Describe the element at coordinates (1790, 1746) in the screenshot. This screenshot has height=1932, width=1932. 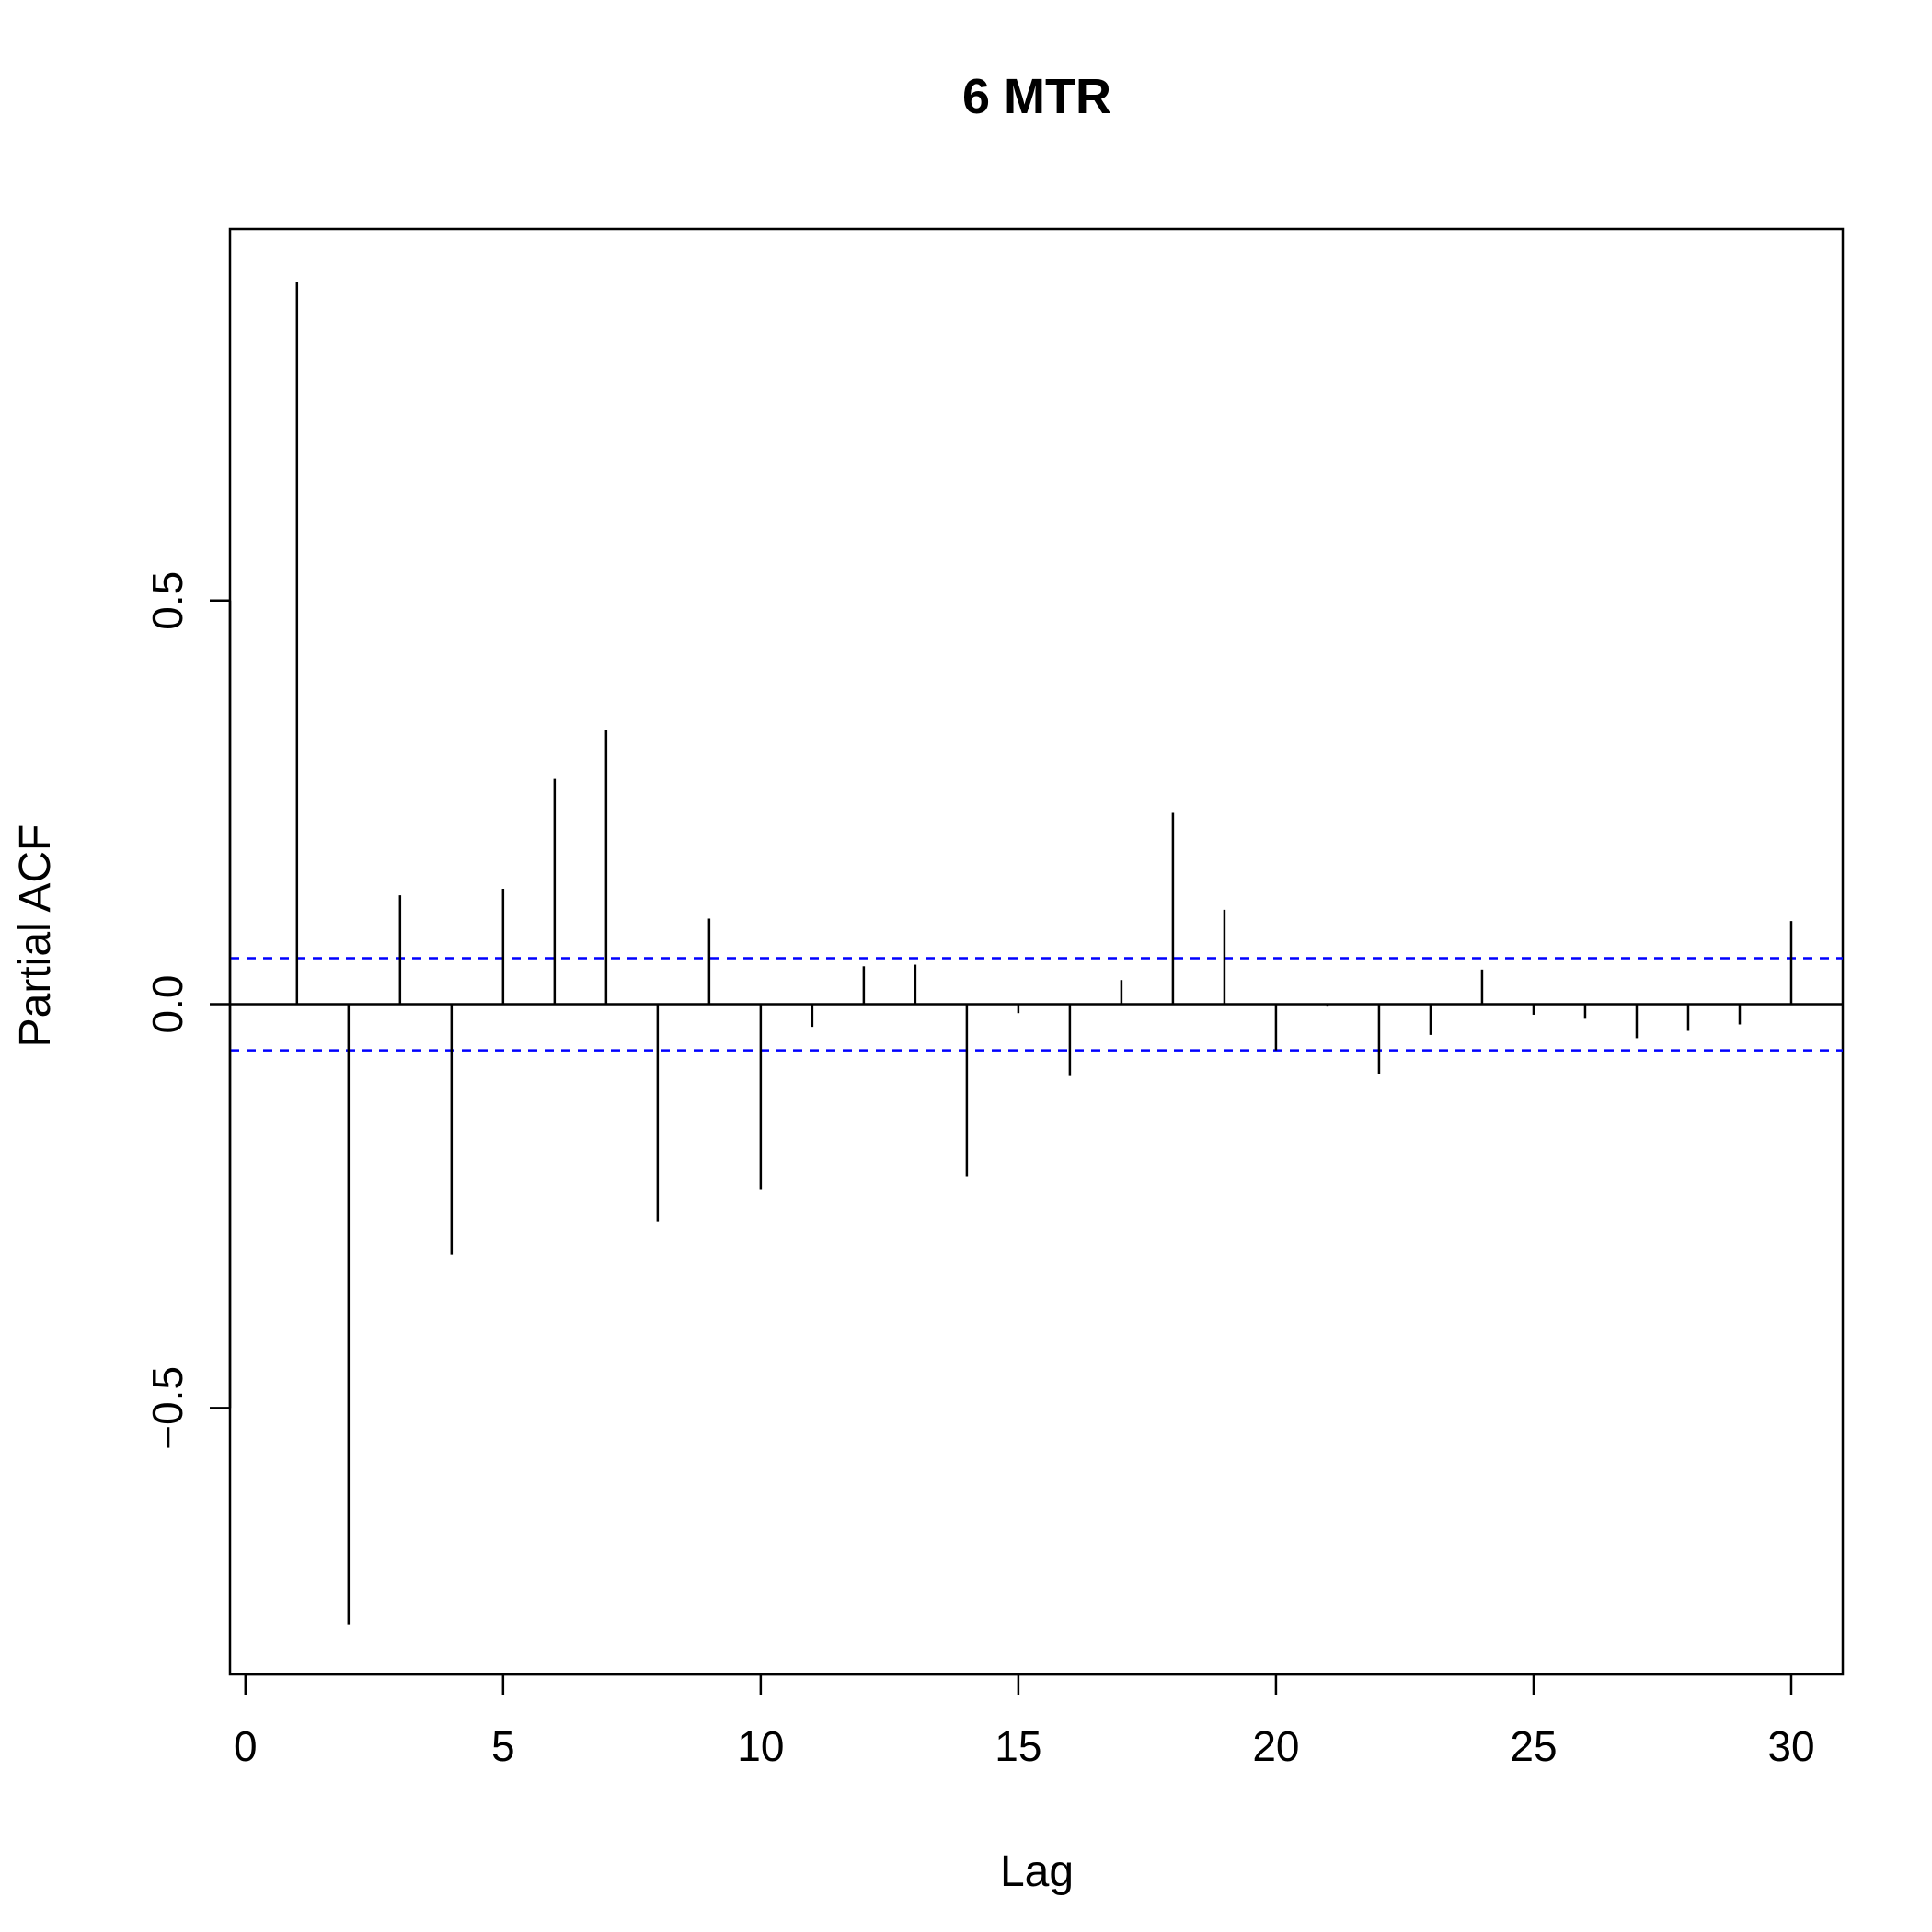
I see `x-tick-label: 30` at that location.